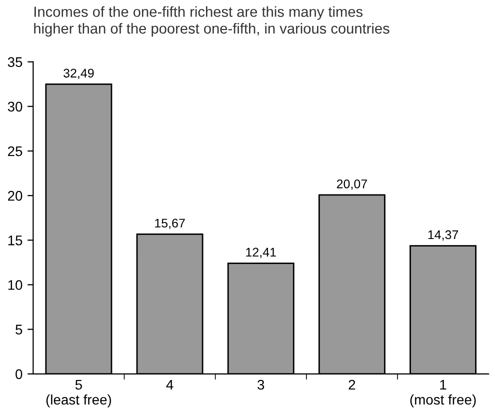 This screenshot has width=495, height=415. Describe the element at coordinates (170, 224) in the screenshot. I see `data-label: 15,67` at that location.